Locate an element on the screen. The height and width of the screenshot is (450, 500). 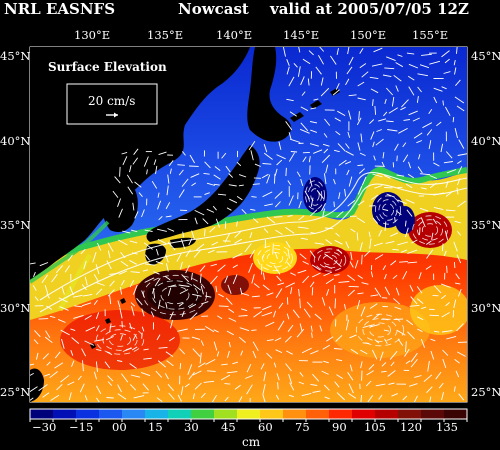
colorbar-tick-label: 30 is located at coordinates (191, 427).